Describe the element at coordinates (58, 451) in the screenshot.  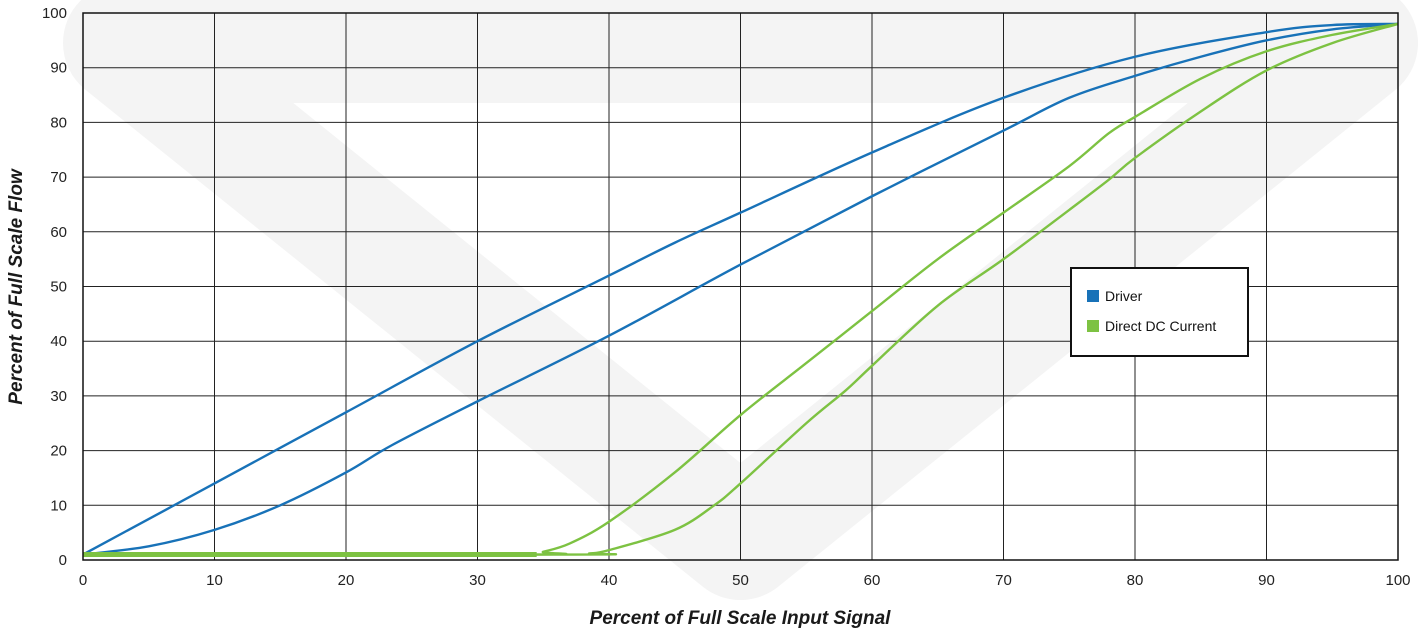
I see `y-tick-label: 20` at that location.